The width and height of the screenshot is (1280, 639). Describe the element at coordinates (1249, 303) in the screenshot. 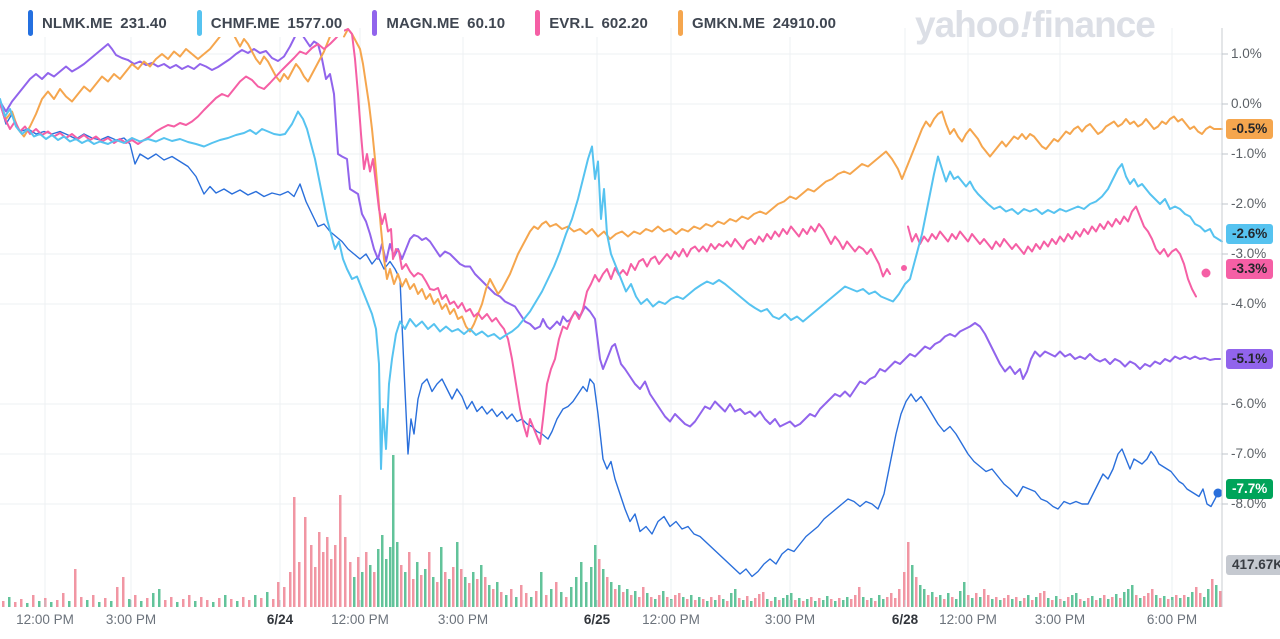

I see `y-axis-tick-label: -4.0%` at that location.